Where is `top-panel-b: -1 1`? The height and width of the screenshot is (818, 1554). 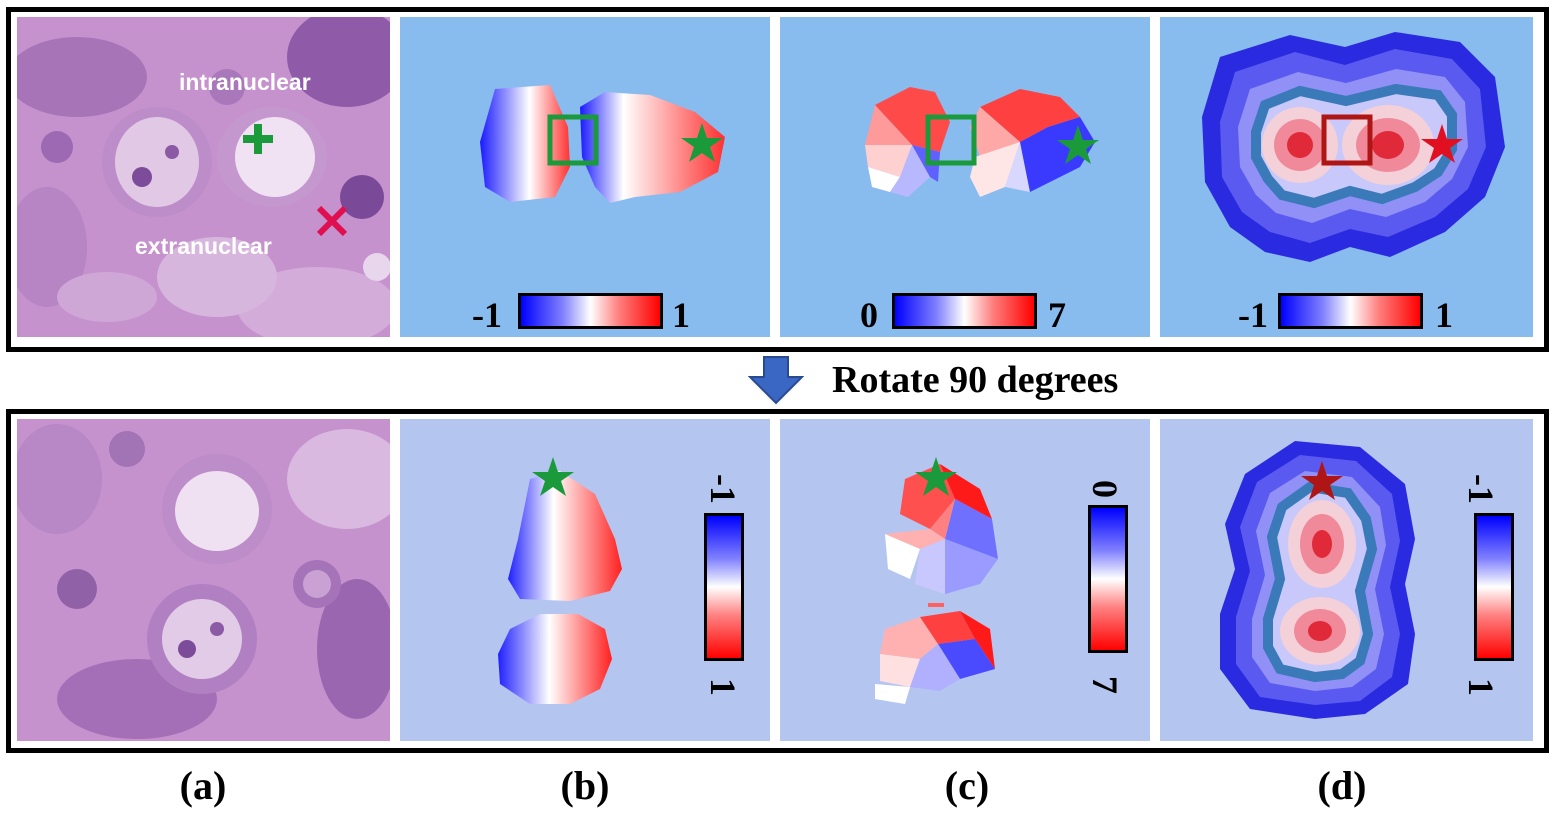
top-panel-b: -1 1 is located at coordinates (585, 177).